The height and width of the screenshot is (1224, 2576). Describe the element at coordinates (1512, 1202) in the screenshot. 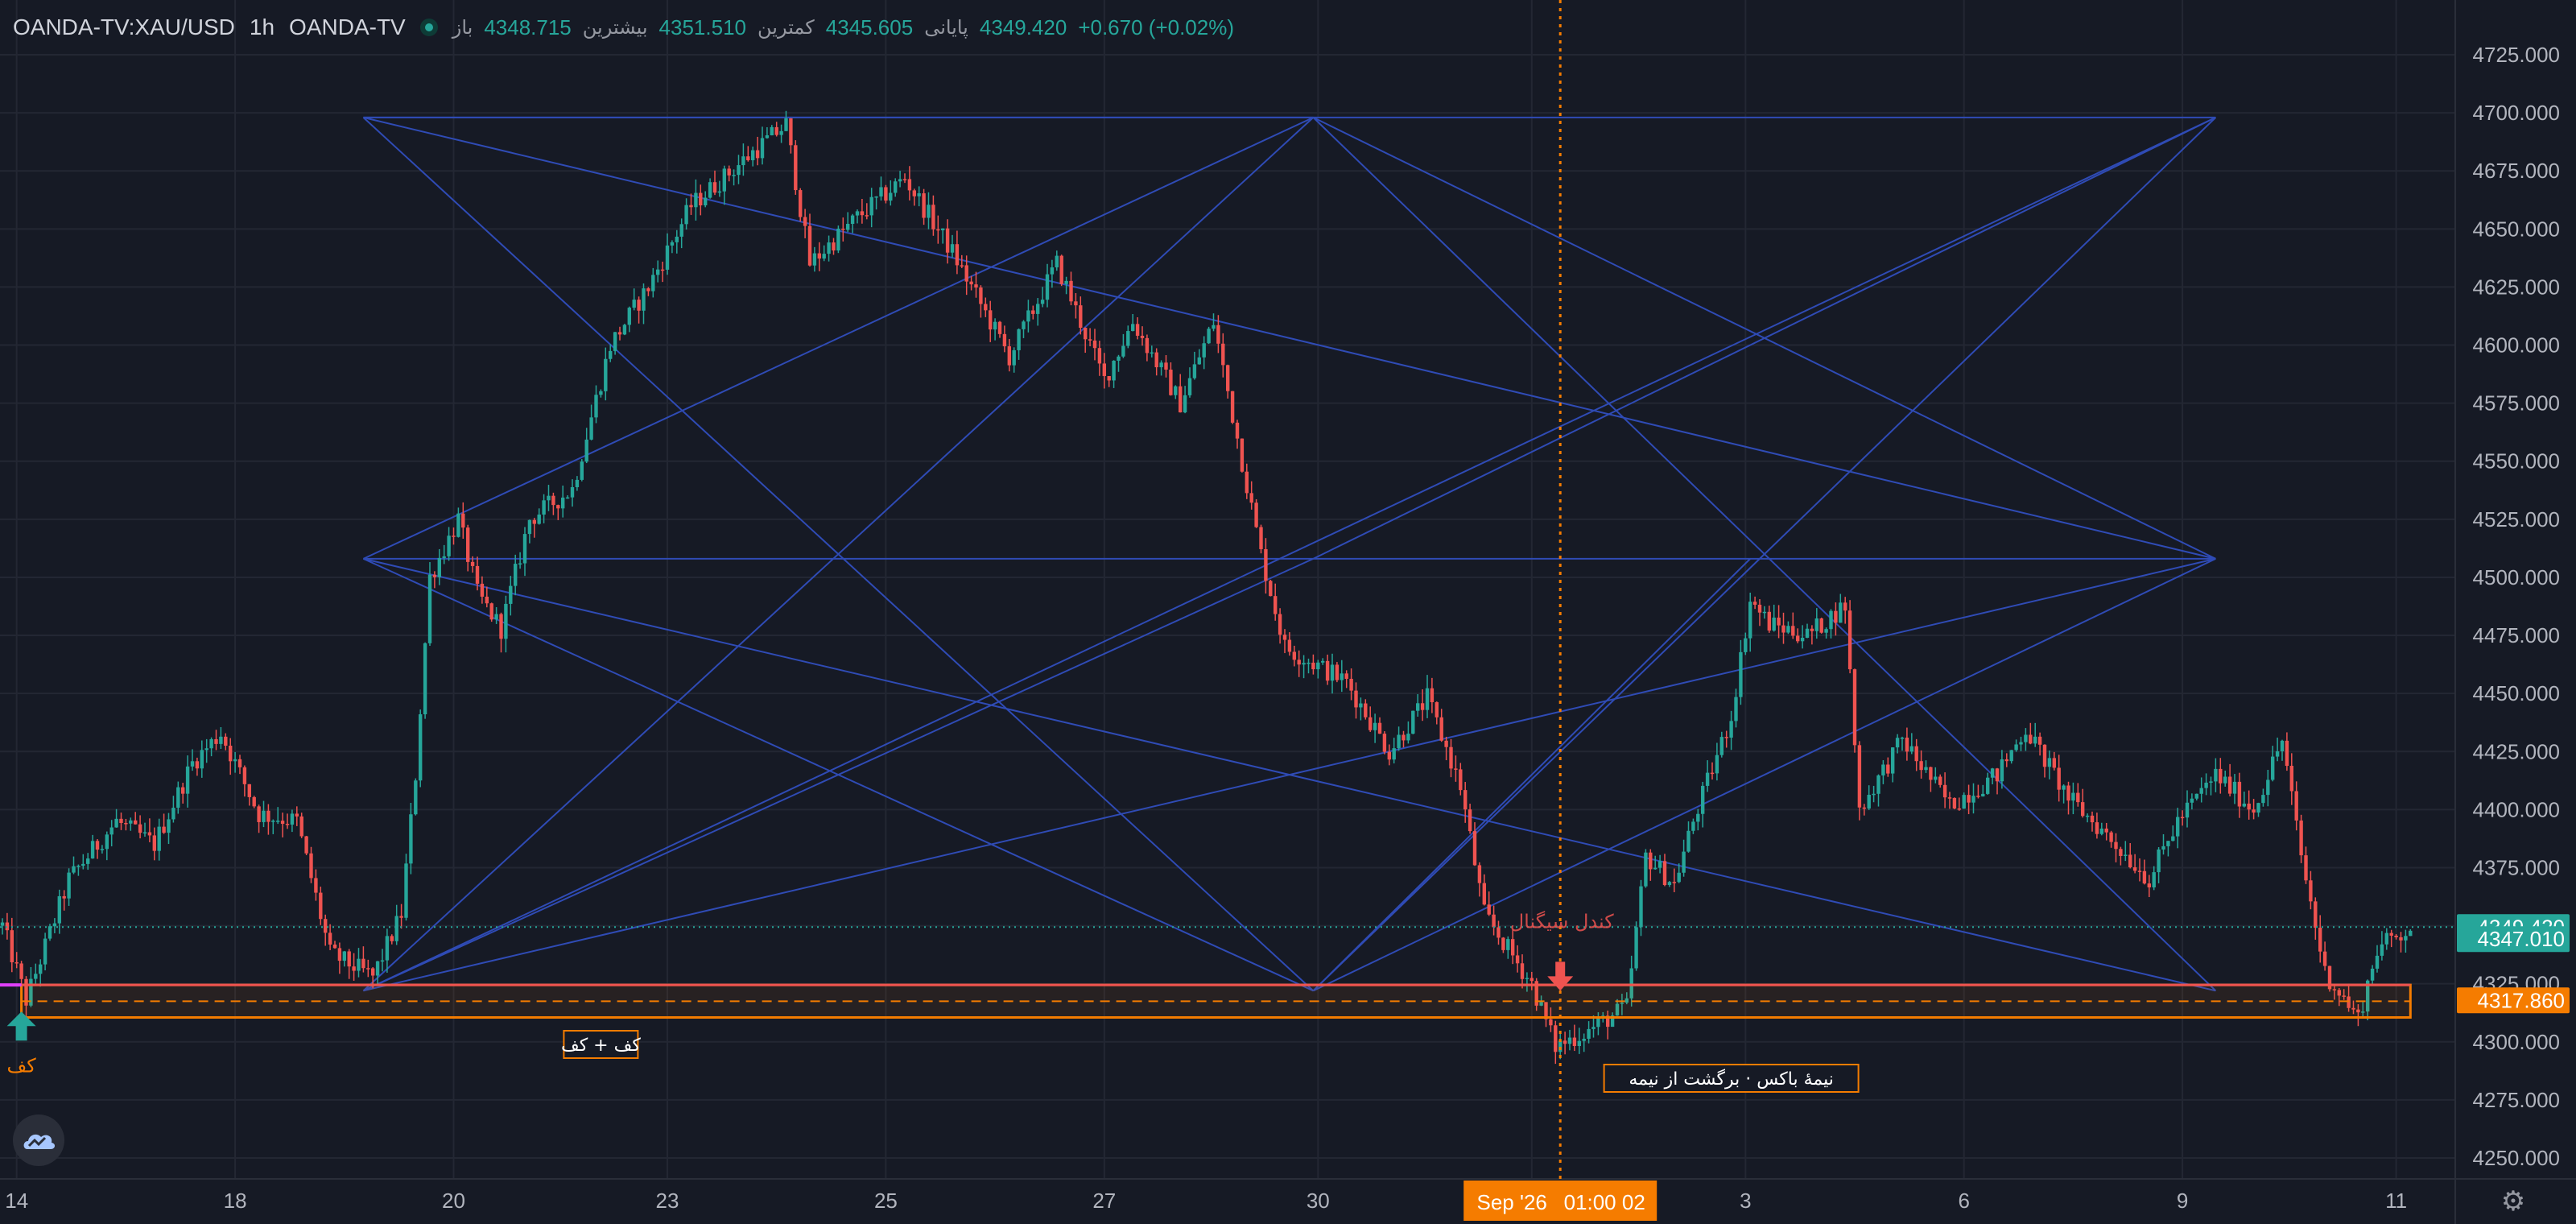

I see `crosshair-date-label: Sep '26` at that location.